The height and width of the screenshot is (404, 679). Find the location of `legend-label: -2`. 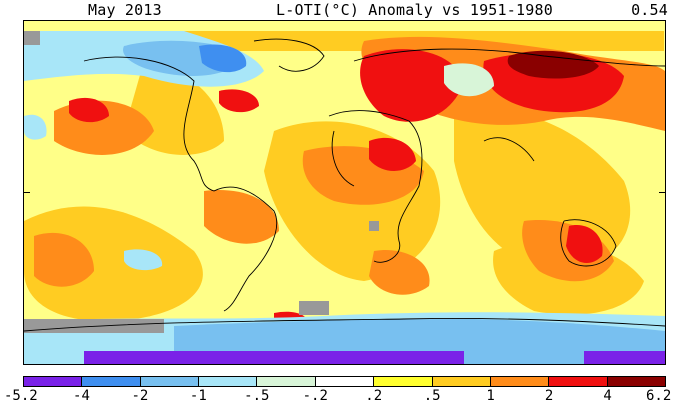

legend-label: -2 is located at coordinates (140, 396).